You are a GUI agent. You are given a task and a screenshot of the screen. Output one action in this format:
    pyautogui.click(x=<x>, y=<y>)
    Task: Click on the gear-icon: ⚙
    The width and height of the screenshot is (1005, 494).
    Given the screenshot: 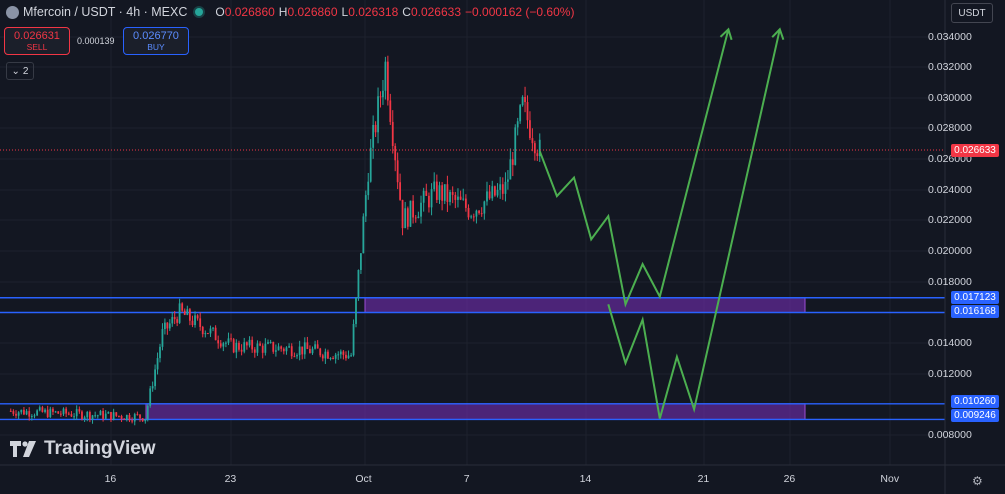 What is the action you would take?
    pyautogui.click(x=977, y=481)
    